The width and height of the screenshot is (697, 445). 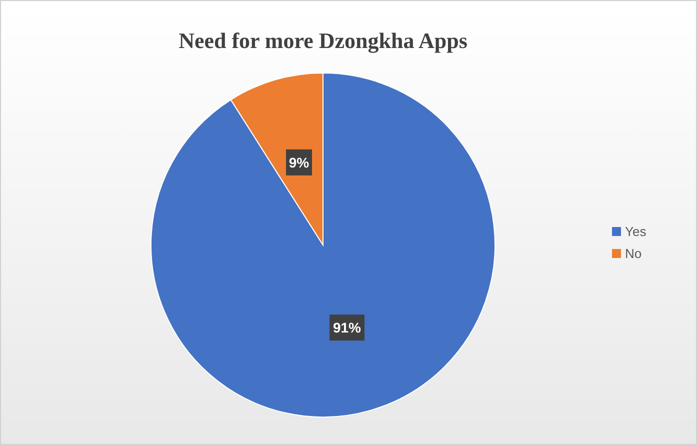 What do you see at coordinates (636, 231) in the screenshot?
I see `slice-label: Yes` at bounding box center [636, 231].